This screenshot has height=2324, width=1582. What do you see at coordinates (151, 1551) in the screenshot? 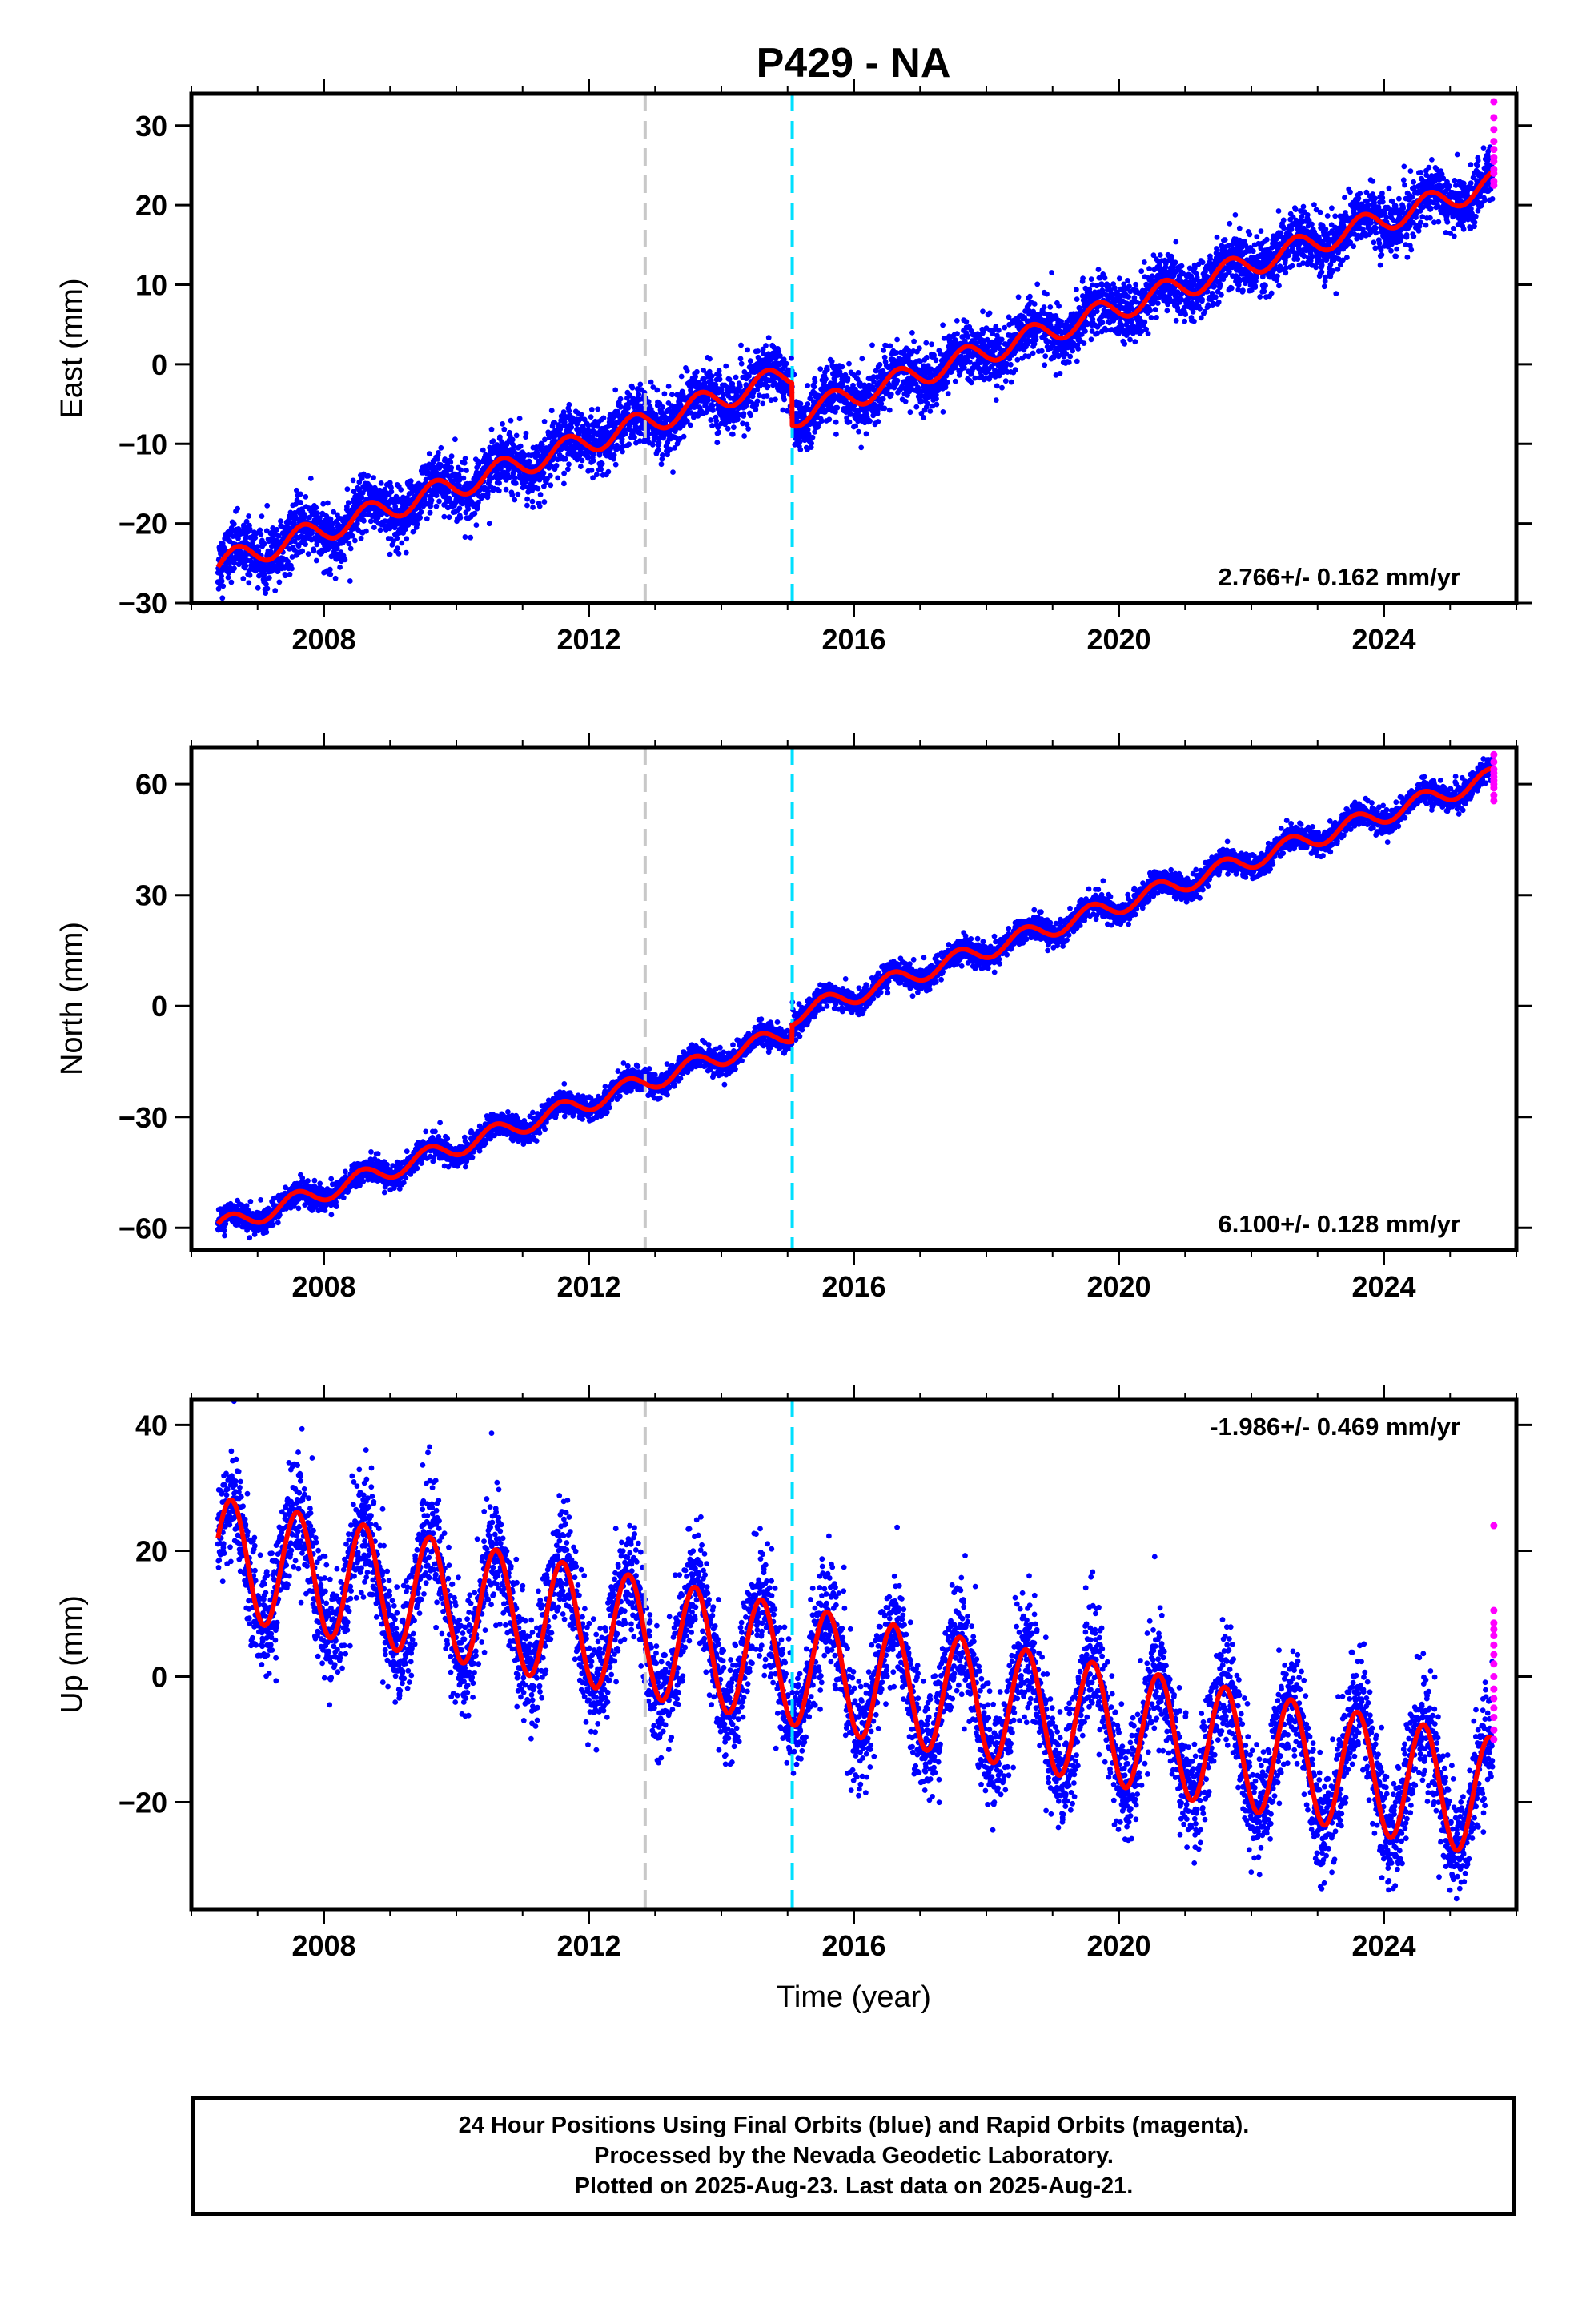
I see `up-y-tick-label: 20` at bounding box center [151, 1551].